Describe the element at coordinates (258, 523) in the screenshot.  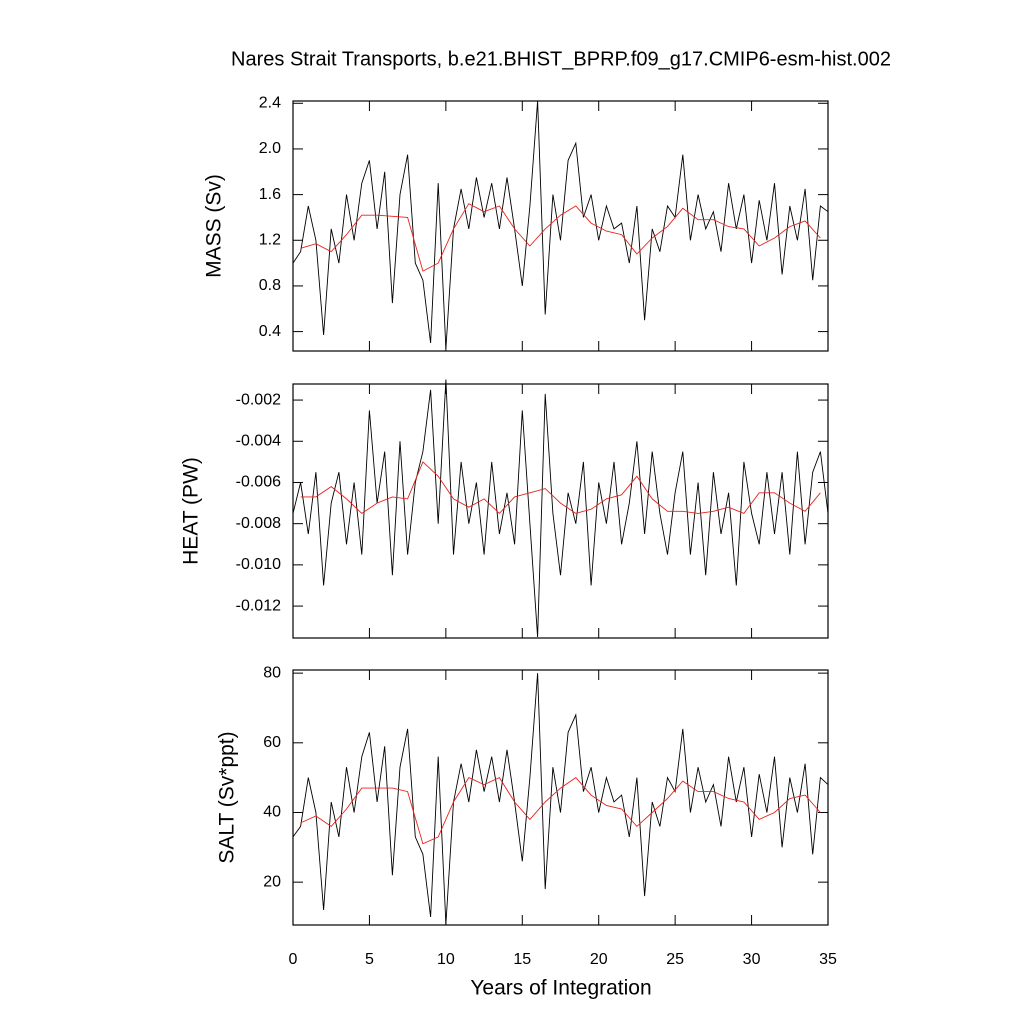
I see `y-tick-label: -0.008` at that location.